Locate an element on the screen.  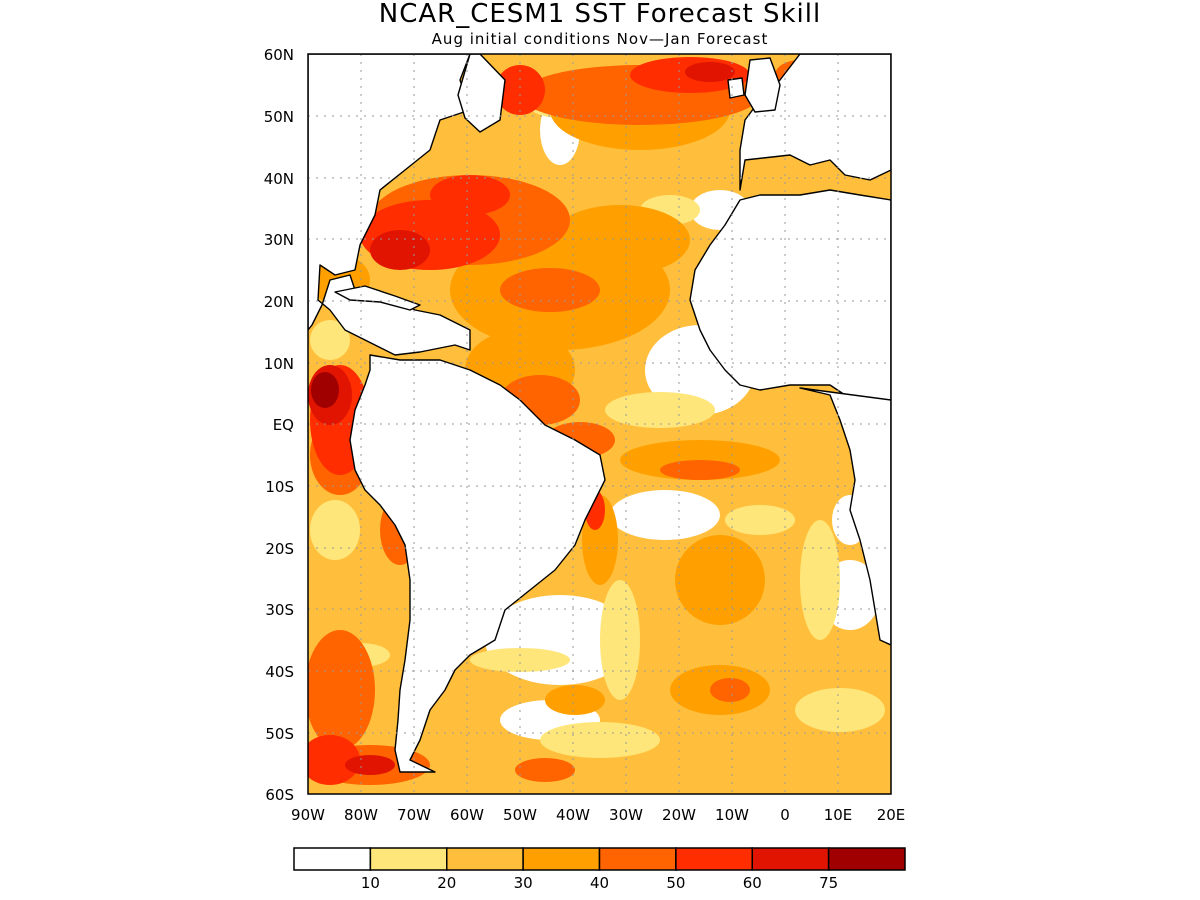
colorbar-label: 50 is located at coordinates (675, 883).